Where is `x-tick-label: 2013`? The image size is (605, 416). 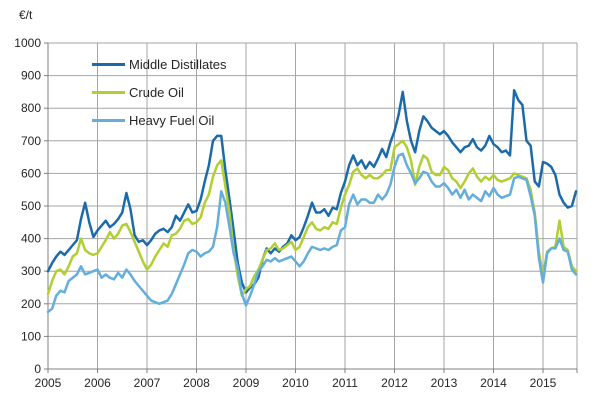 x-tick-label: 2013 is located at coordinates (444, 383).